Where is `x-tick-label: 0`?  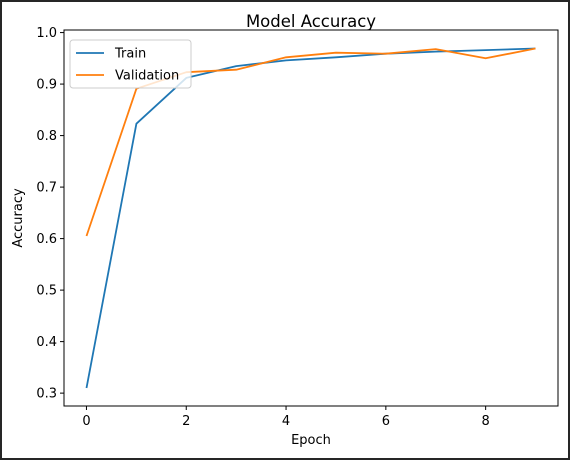 x-tick-label: 0 is located at coordinates (86, 421).